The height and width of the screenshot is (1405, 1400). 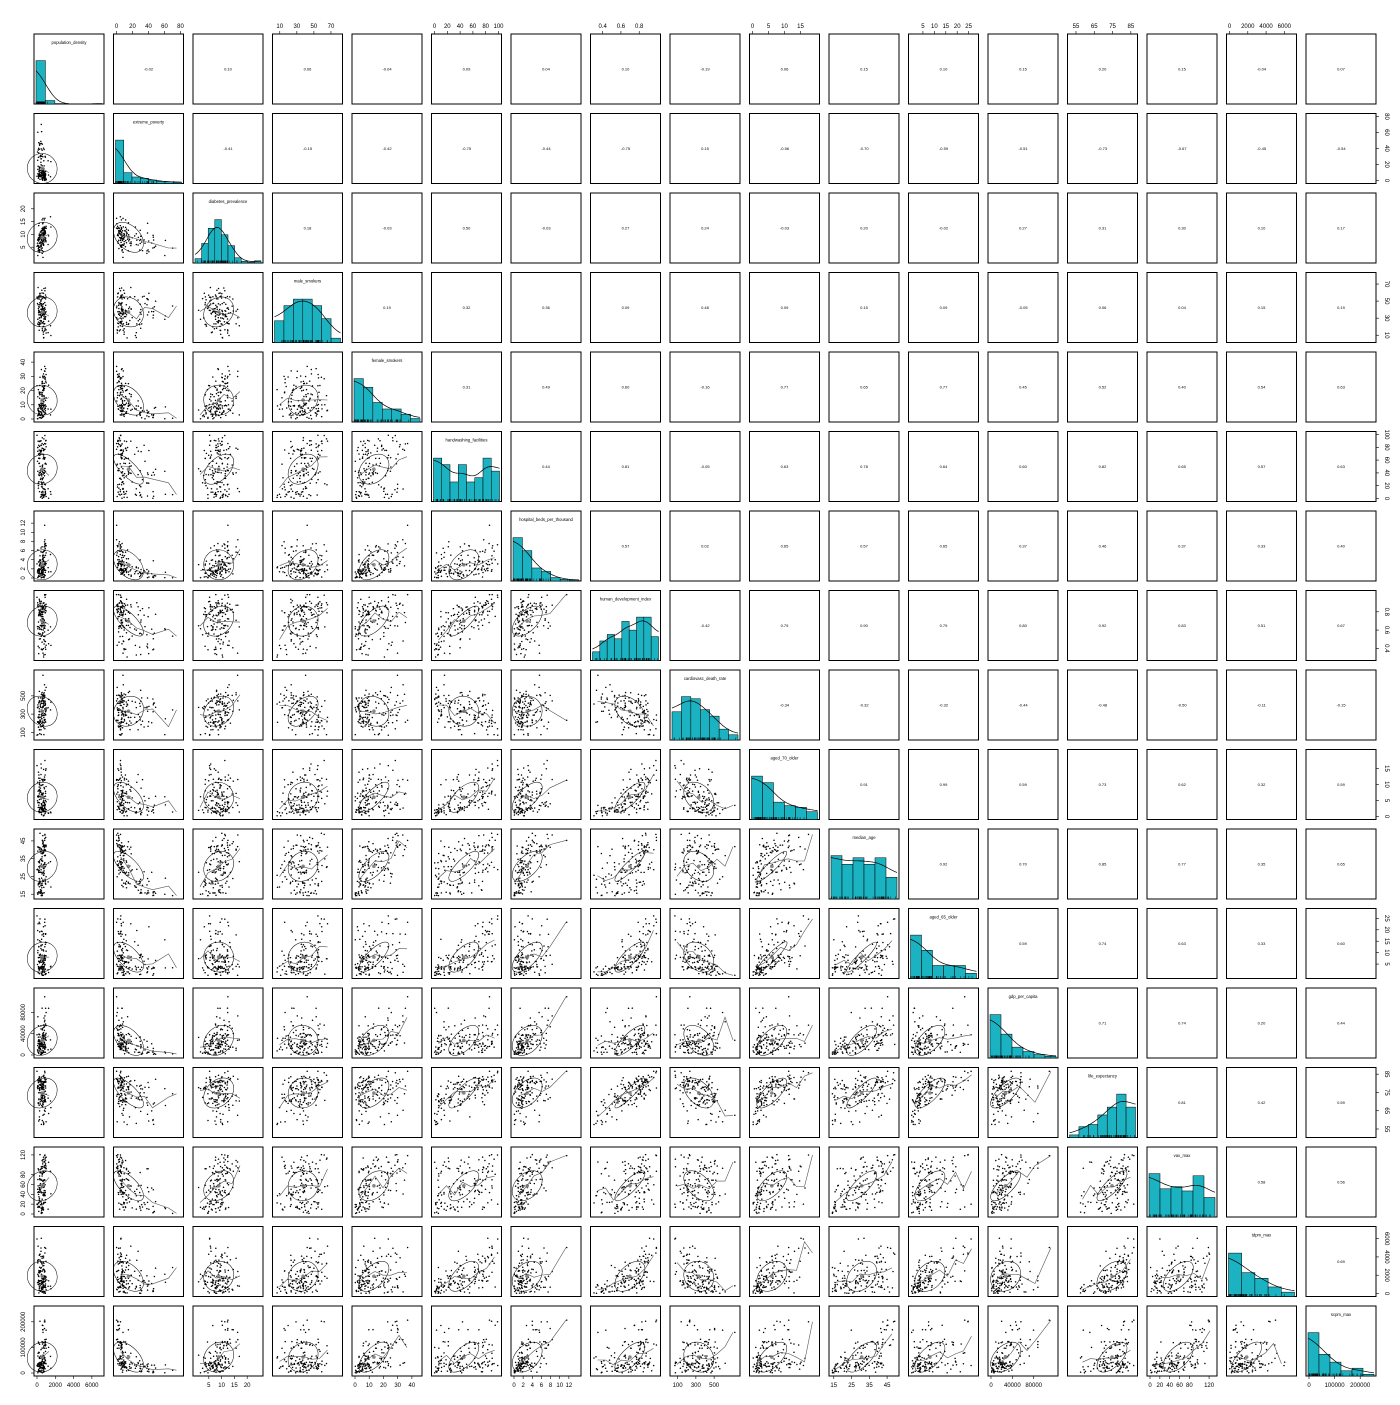 I want to click on panel-diabetes_prevalence-vs-vax_max: 0.30, so click(x=1182, y=228).